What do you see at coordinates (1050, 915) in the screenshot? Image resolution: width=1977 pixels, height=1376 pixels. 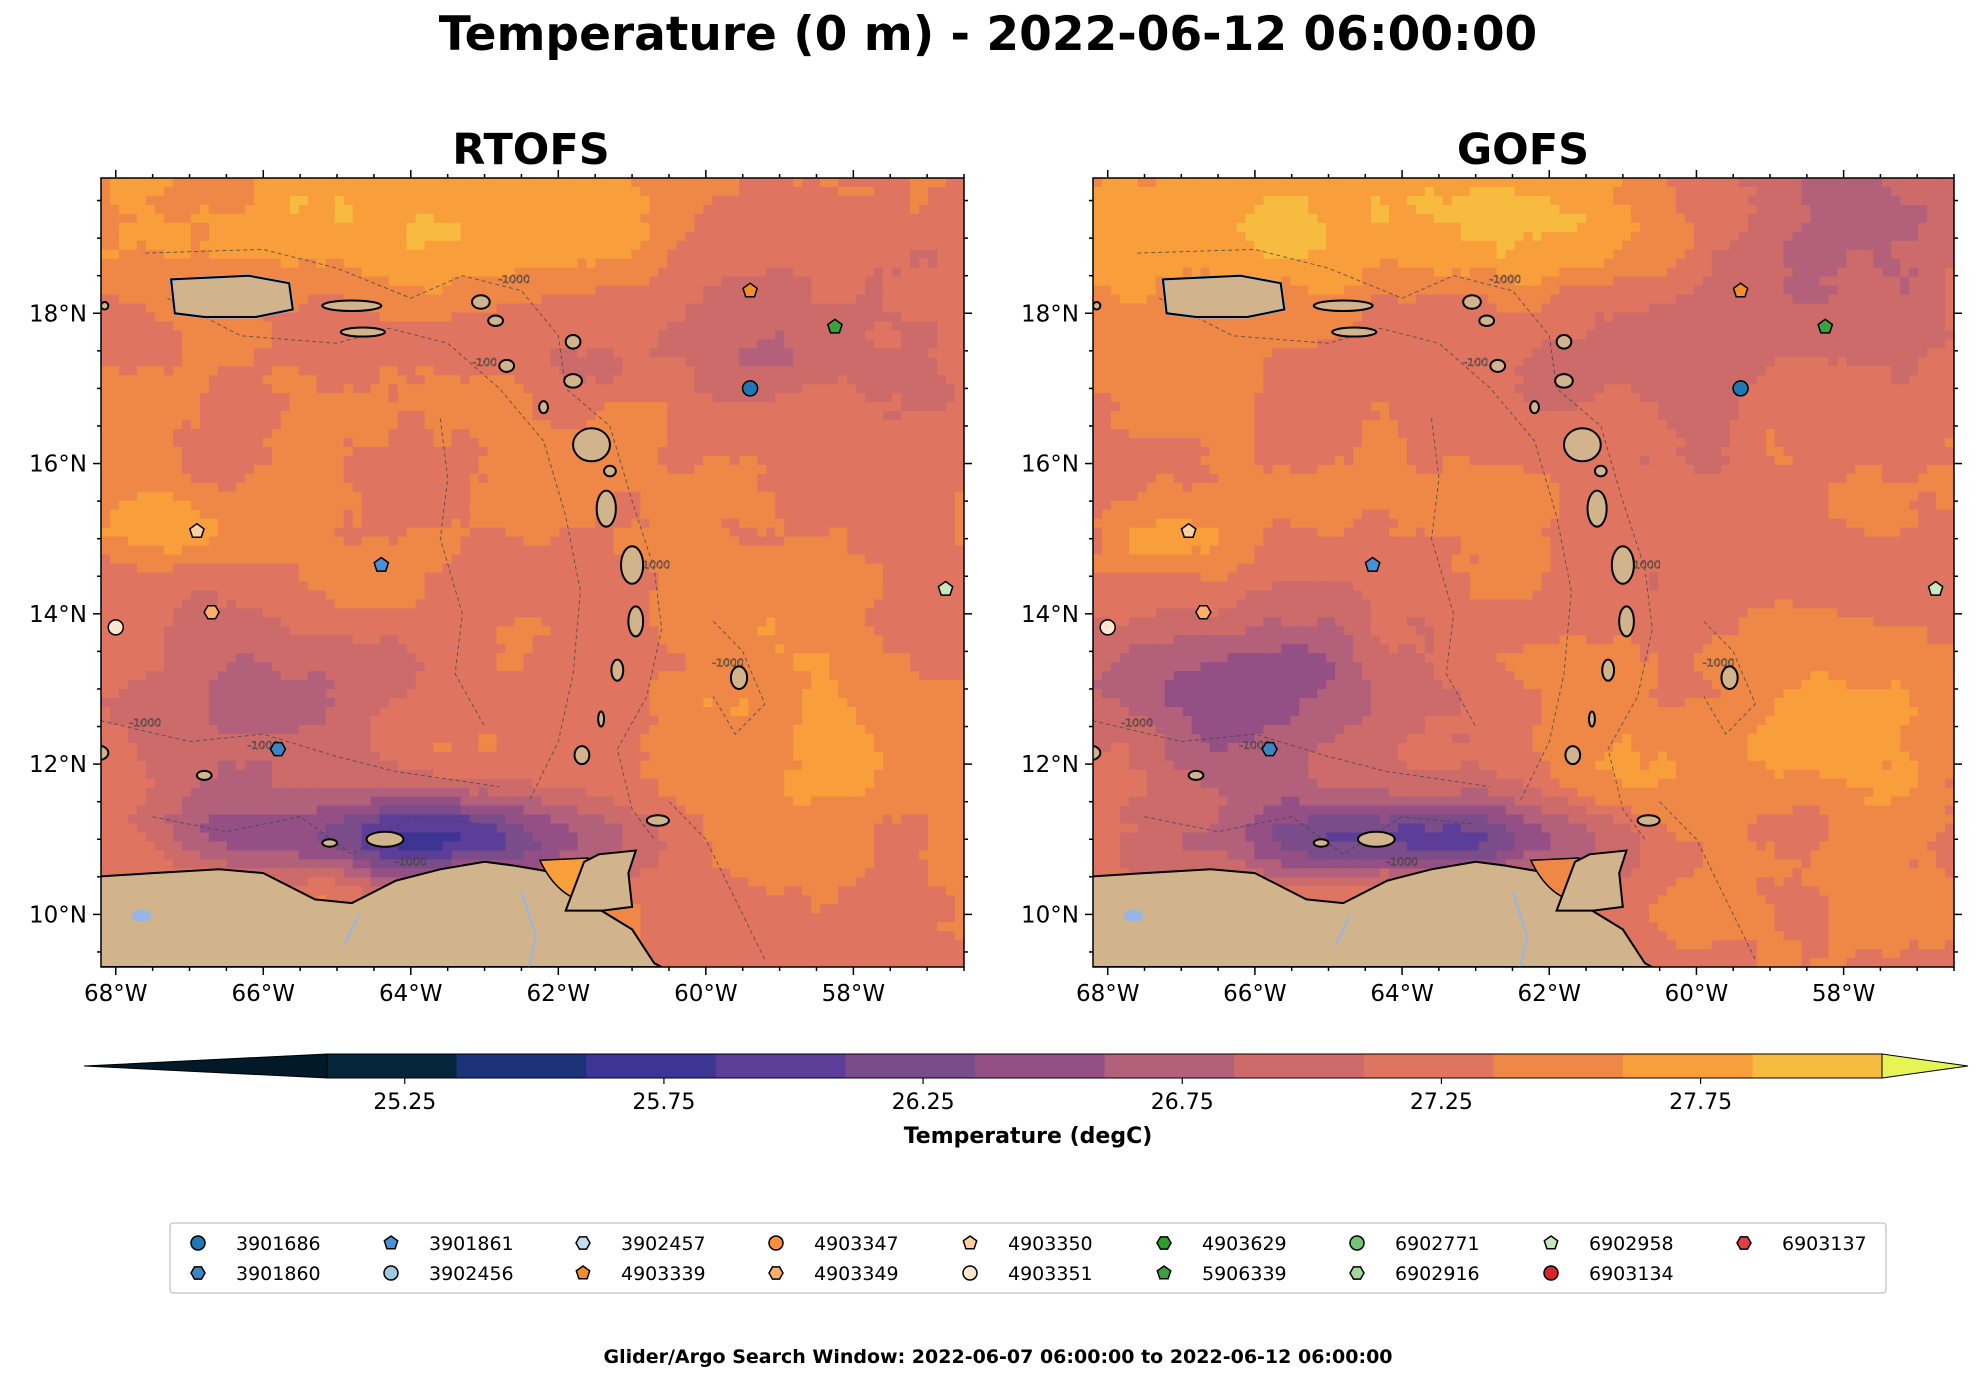 I see `y-tick-label: 10°N` at bounding box center [1050, 915].